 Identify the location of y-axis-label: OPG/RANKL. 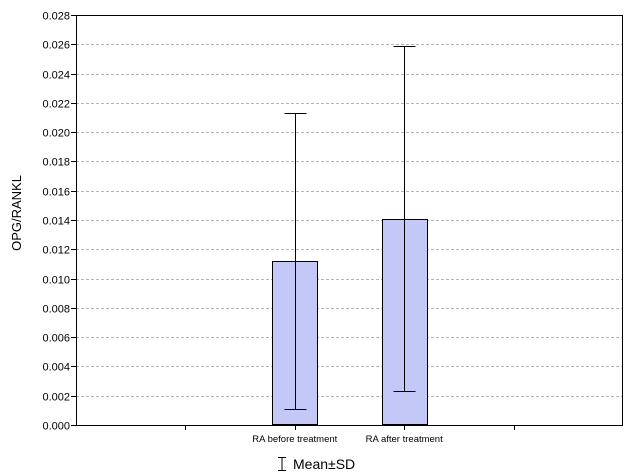
(16, 213).